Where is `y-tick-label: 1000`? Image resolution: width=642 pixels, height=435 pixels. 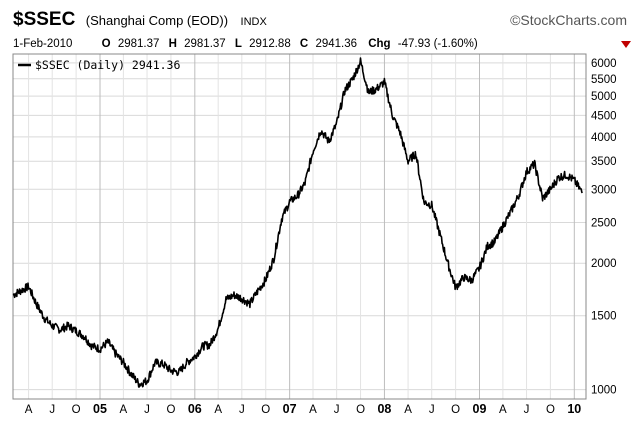 y-tick-label: 1000 is located at coordinates (604, 391).